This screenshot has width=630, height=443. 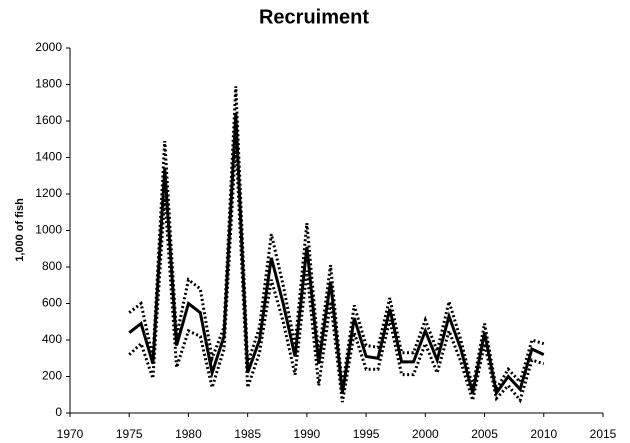 I want to click on y-axis-label: 1,000 of fish, so click(x=20, y=230).